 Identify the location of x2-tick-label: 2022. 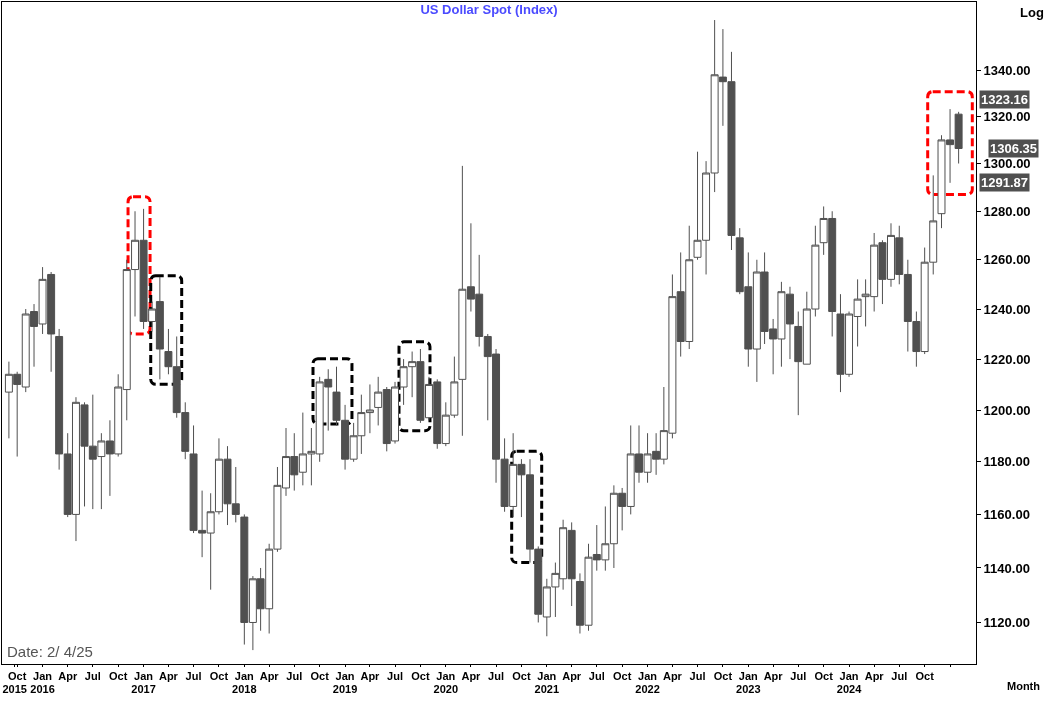
(647, 689).